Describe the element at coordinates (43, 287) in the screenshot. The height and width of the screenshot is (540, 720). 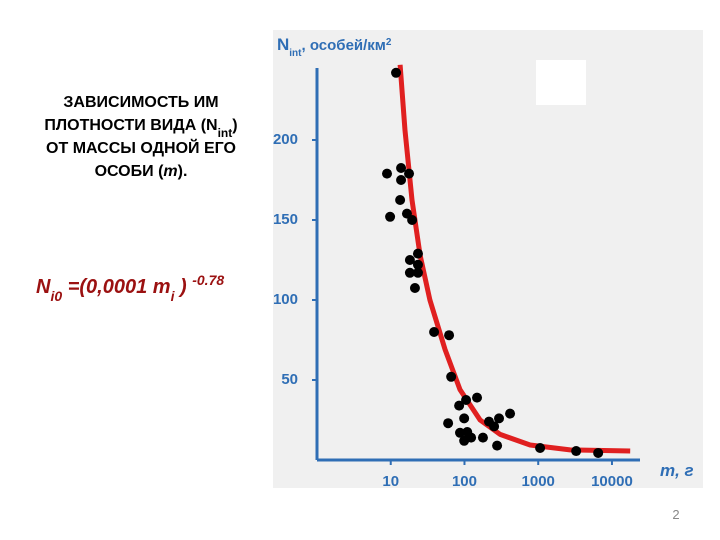
I see `formula-text: N` at that location.